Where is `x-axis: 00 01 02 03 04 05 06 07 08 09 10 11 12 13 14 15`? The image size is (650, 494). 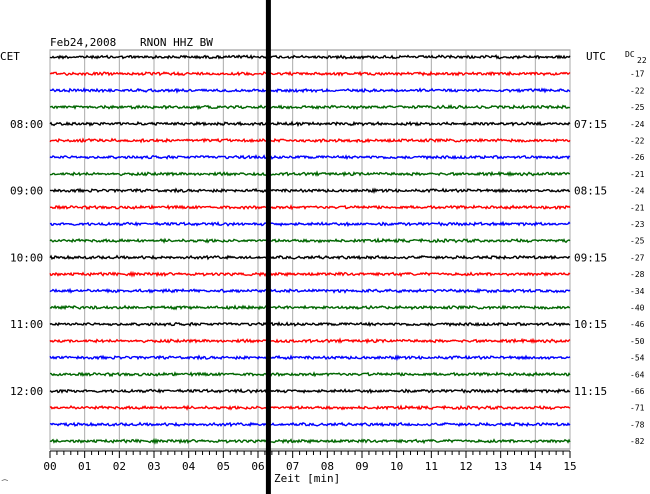 x-axis: 00 01 02 03 04 05 06 07 08 09 10 11 12 13 14 15 is located at coordinates (310, 461).